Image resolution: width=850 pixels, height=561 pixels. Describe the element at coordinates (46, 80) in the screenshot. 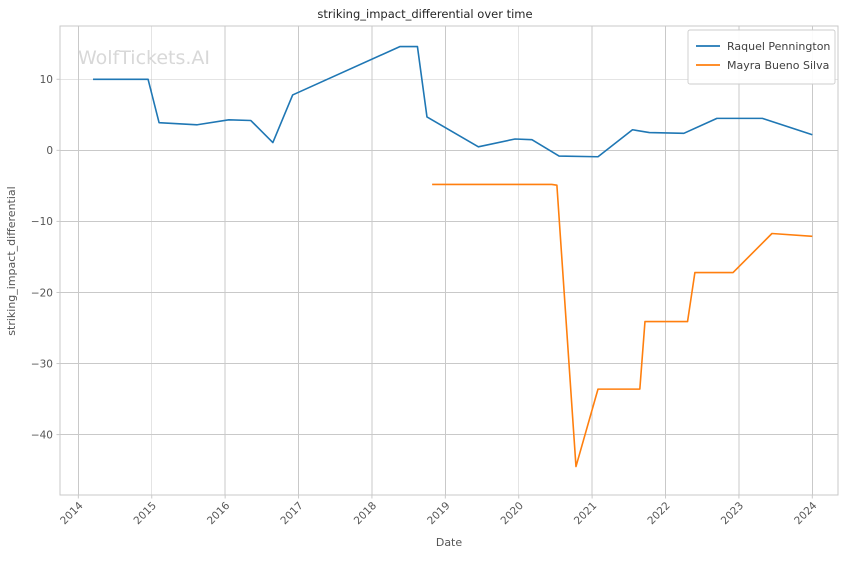

I see `y-tick-label: 10` at that location.